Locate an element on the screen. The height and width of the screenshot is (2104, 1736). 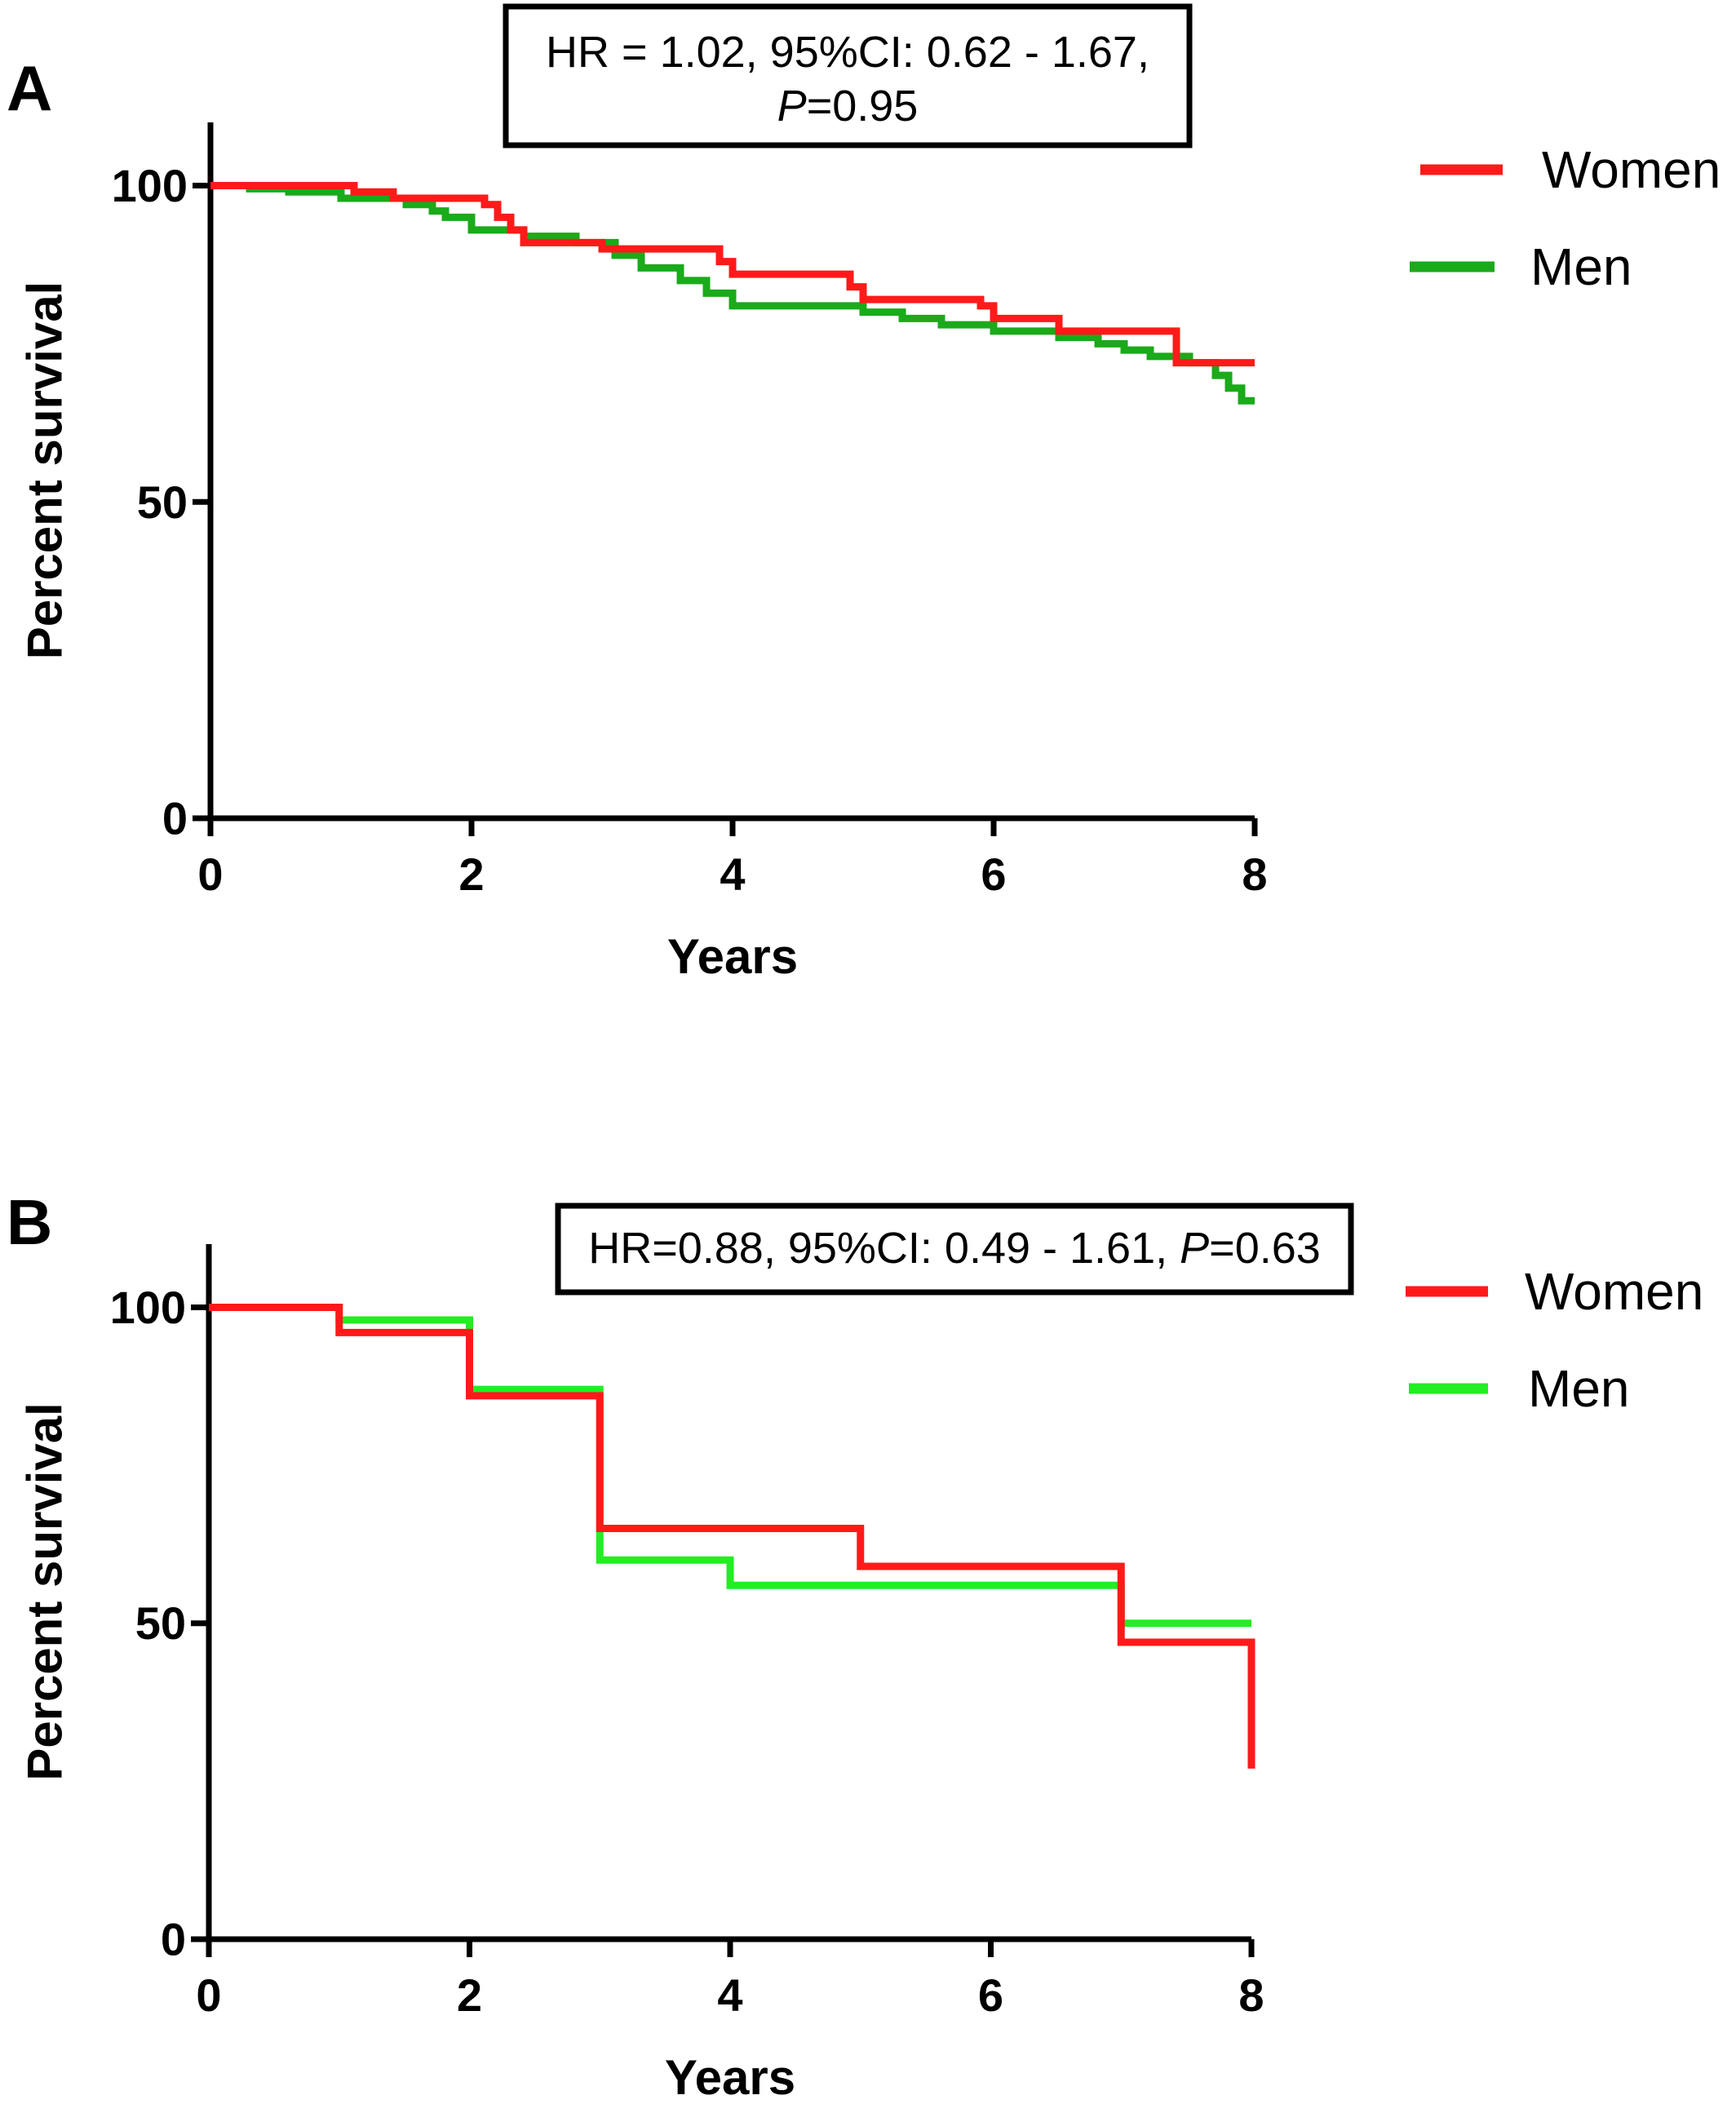
stats-line-1: HR=0.88, 95%CI: 0.49 - 1.61, P=0.63 is located at coordinates (954, 1248).